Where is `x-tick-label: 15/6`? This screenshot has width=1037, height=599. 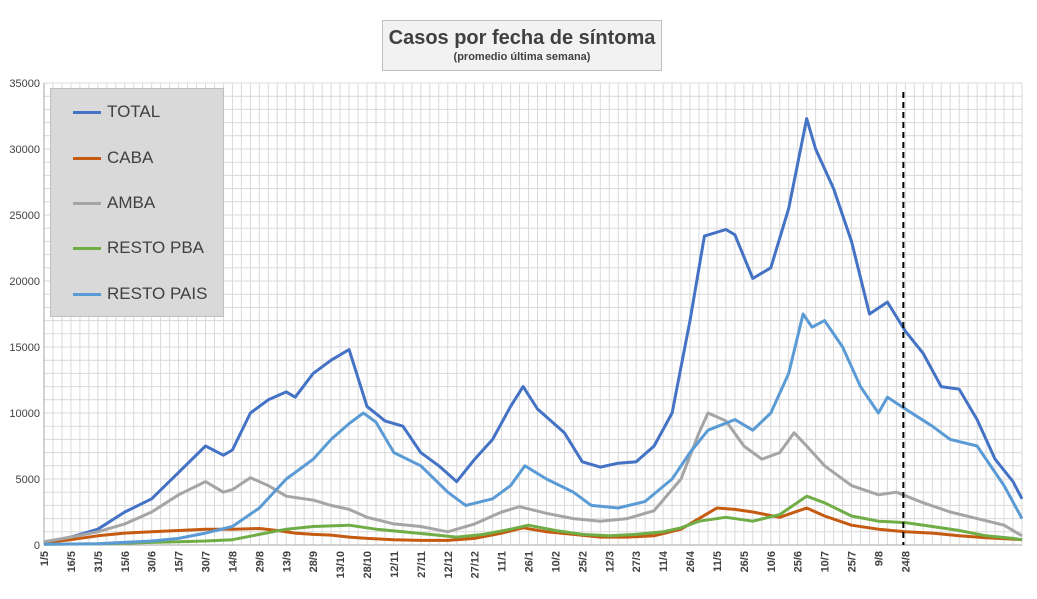
x-tick-label: 15/6 is located at coordinates (126, 561).